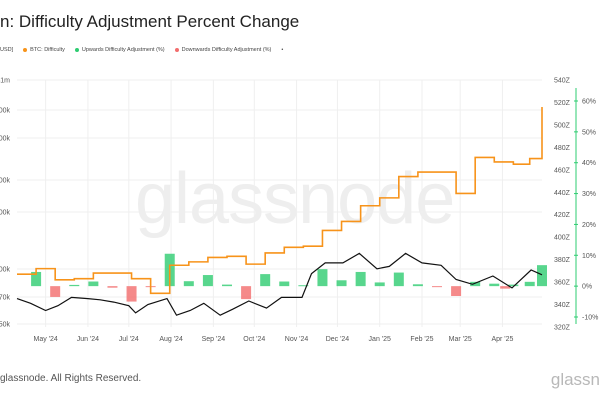 Image resolution: width=600 pixels, height=400 pixels. What do you see at coordinates (5, 81) in the screenshot?
I see `left-tick-label: $1m` at bounding box center [5, 81].